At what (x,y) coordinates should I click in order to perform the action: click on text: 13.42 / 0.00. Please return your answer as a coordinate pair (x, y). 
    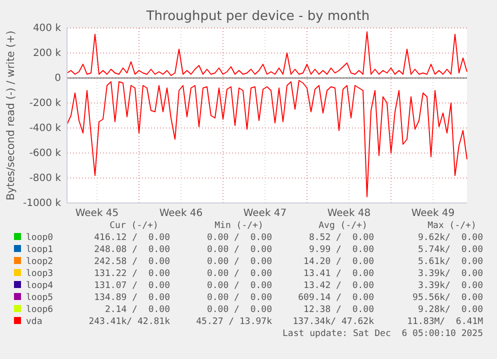
    Looking at the image, I should click on (339, 286).